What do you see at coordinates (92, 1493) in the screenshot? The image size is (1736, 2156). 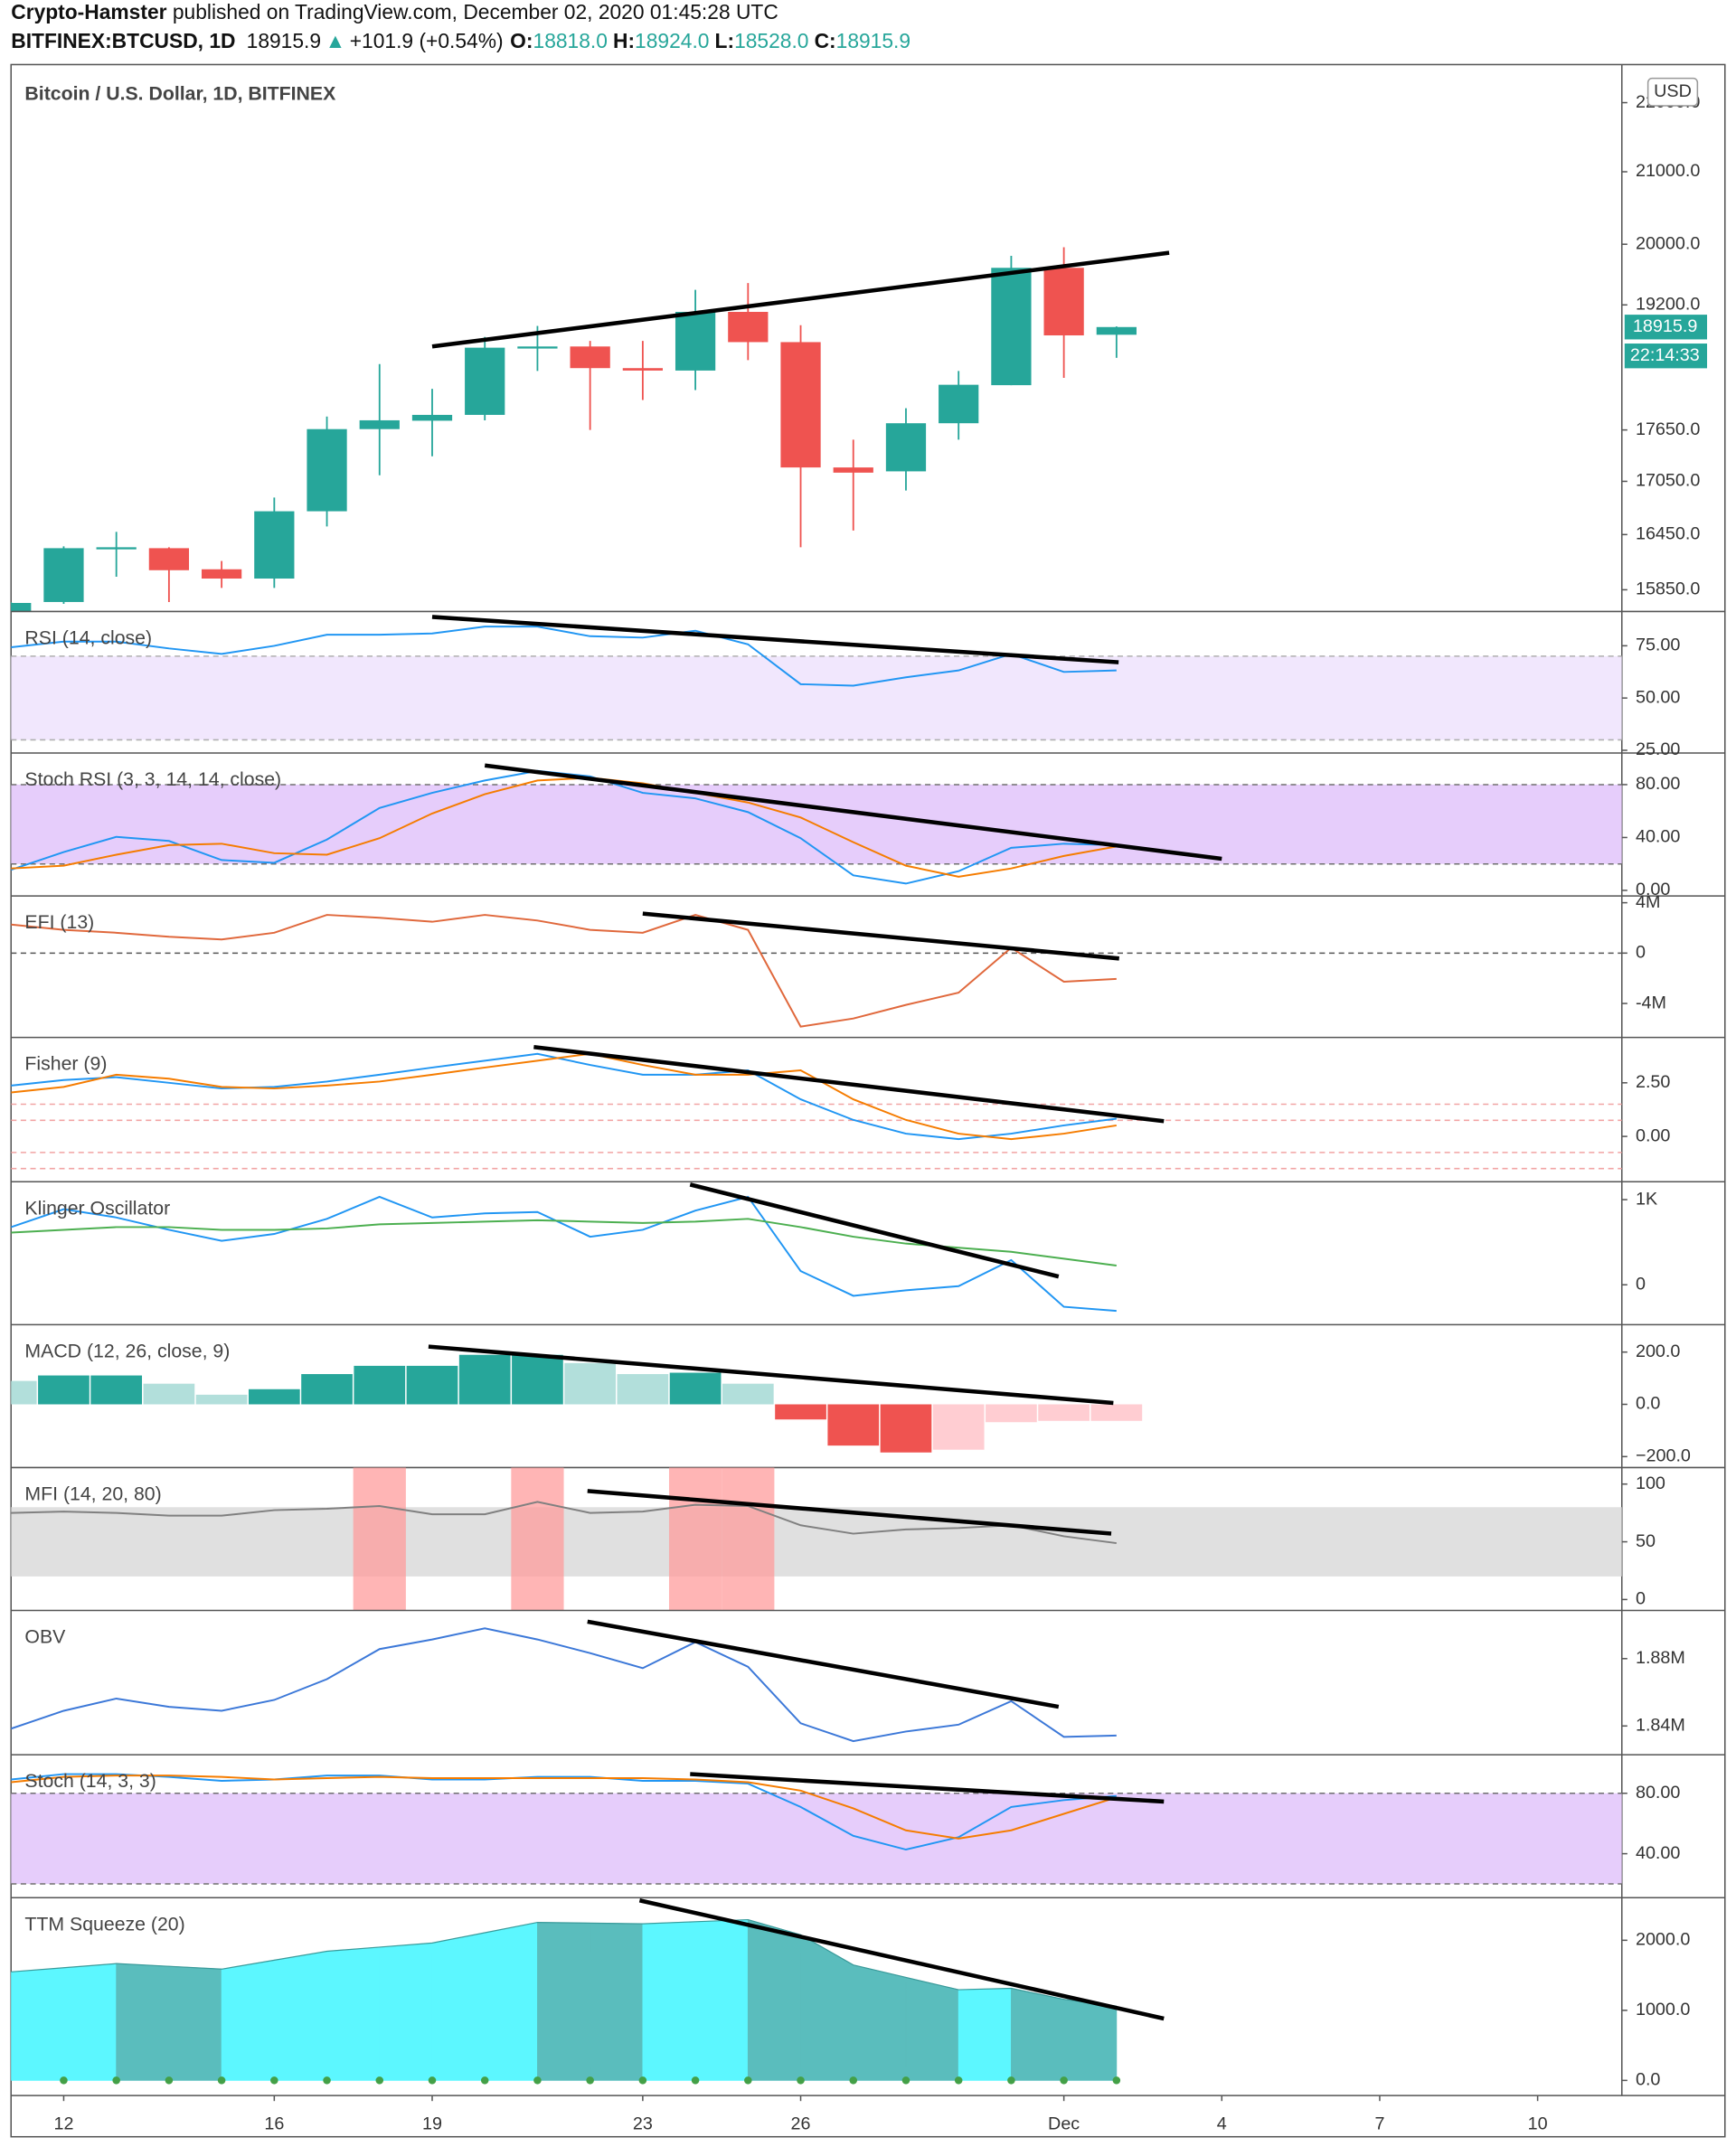 I see `panel-title: MFI (14, 20, 80)` at bounding box center [92, 1493].